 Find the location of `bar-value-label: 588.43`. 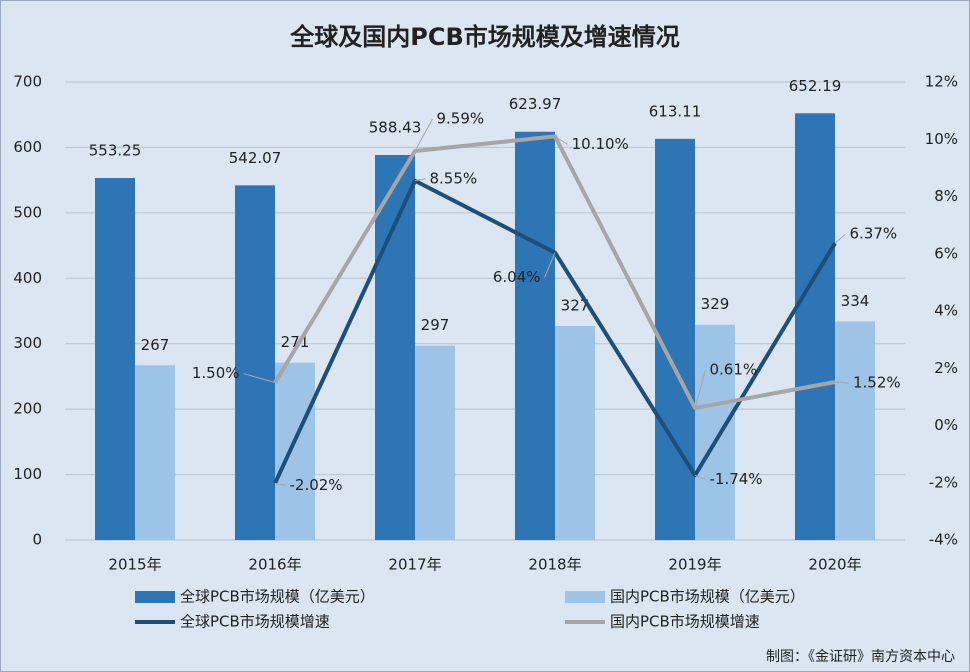

bar-value-label: 588.43 is located at coordinates (395, 127).